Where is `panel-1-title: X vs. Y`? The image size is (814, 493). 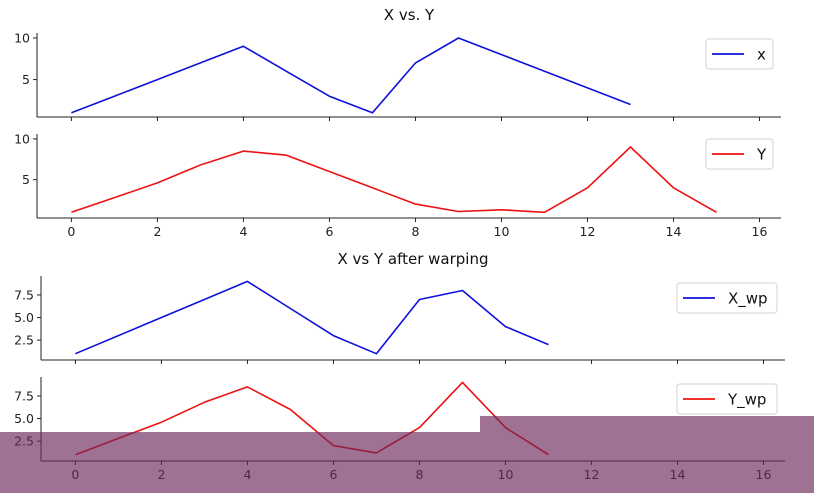 panel-1-title: X vs. Y is located at coordinates (409, 15).